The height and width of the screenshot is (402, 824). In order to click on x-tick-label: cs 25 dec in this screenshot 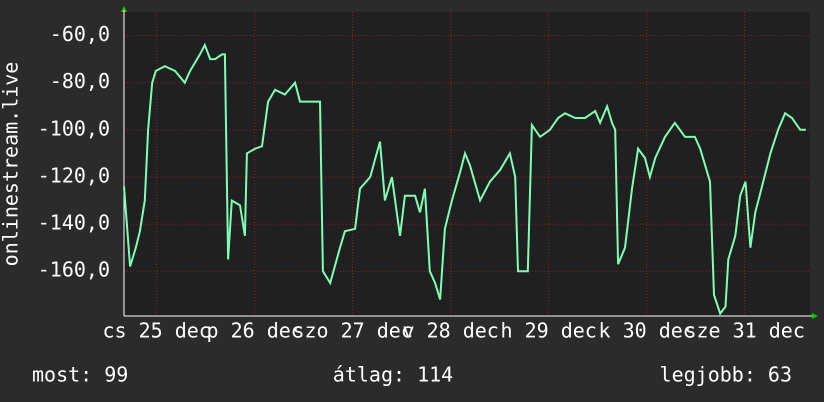, I will do `click(156, 331)`.